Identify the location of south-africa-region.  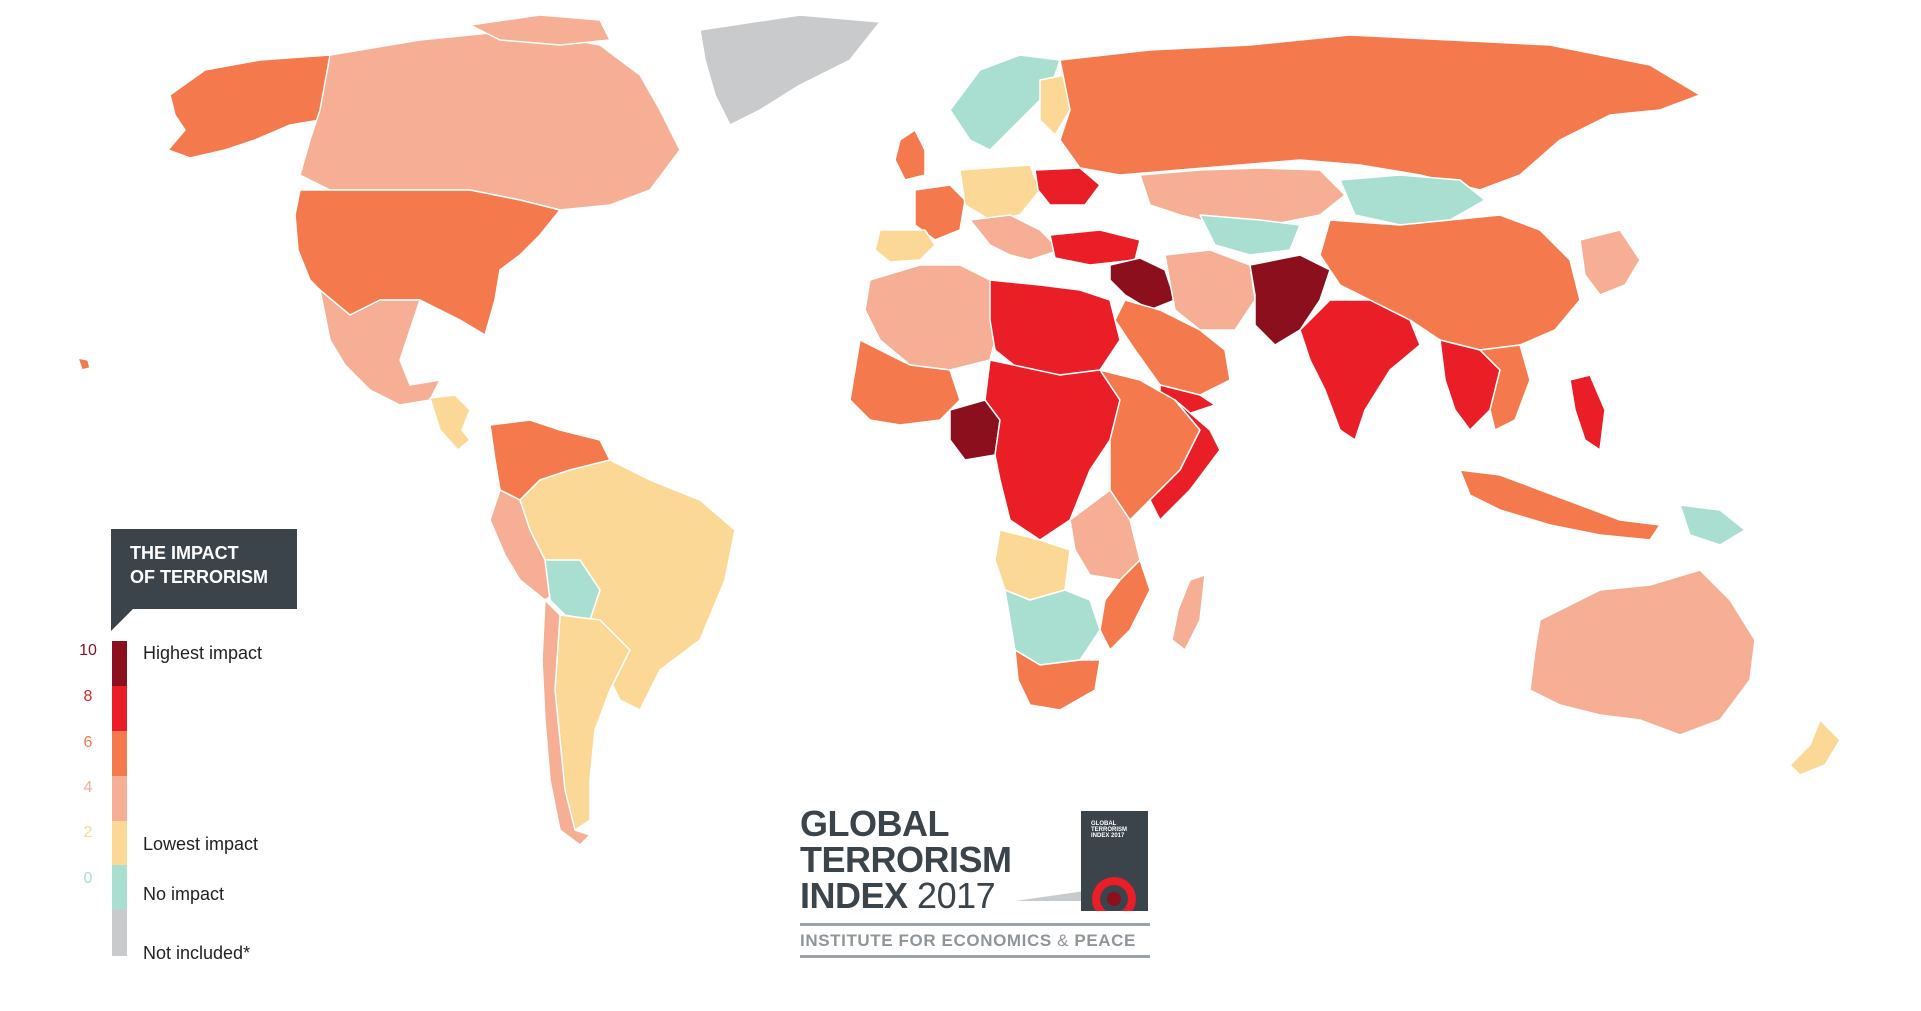
(1057, 680).